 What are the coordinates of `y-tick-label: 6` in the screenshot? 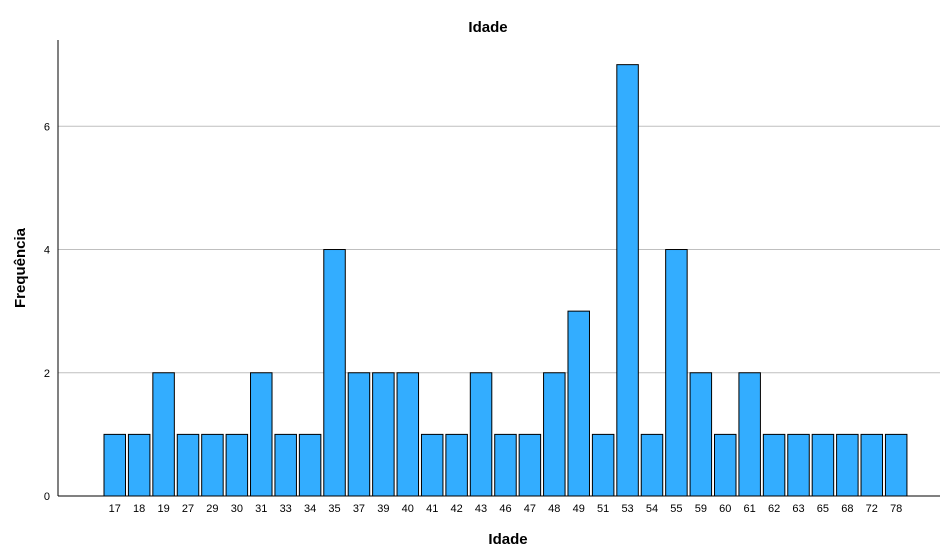 It's located at (47, 127).